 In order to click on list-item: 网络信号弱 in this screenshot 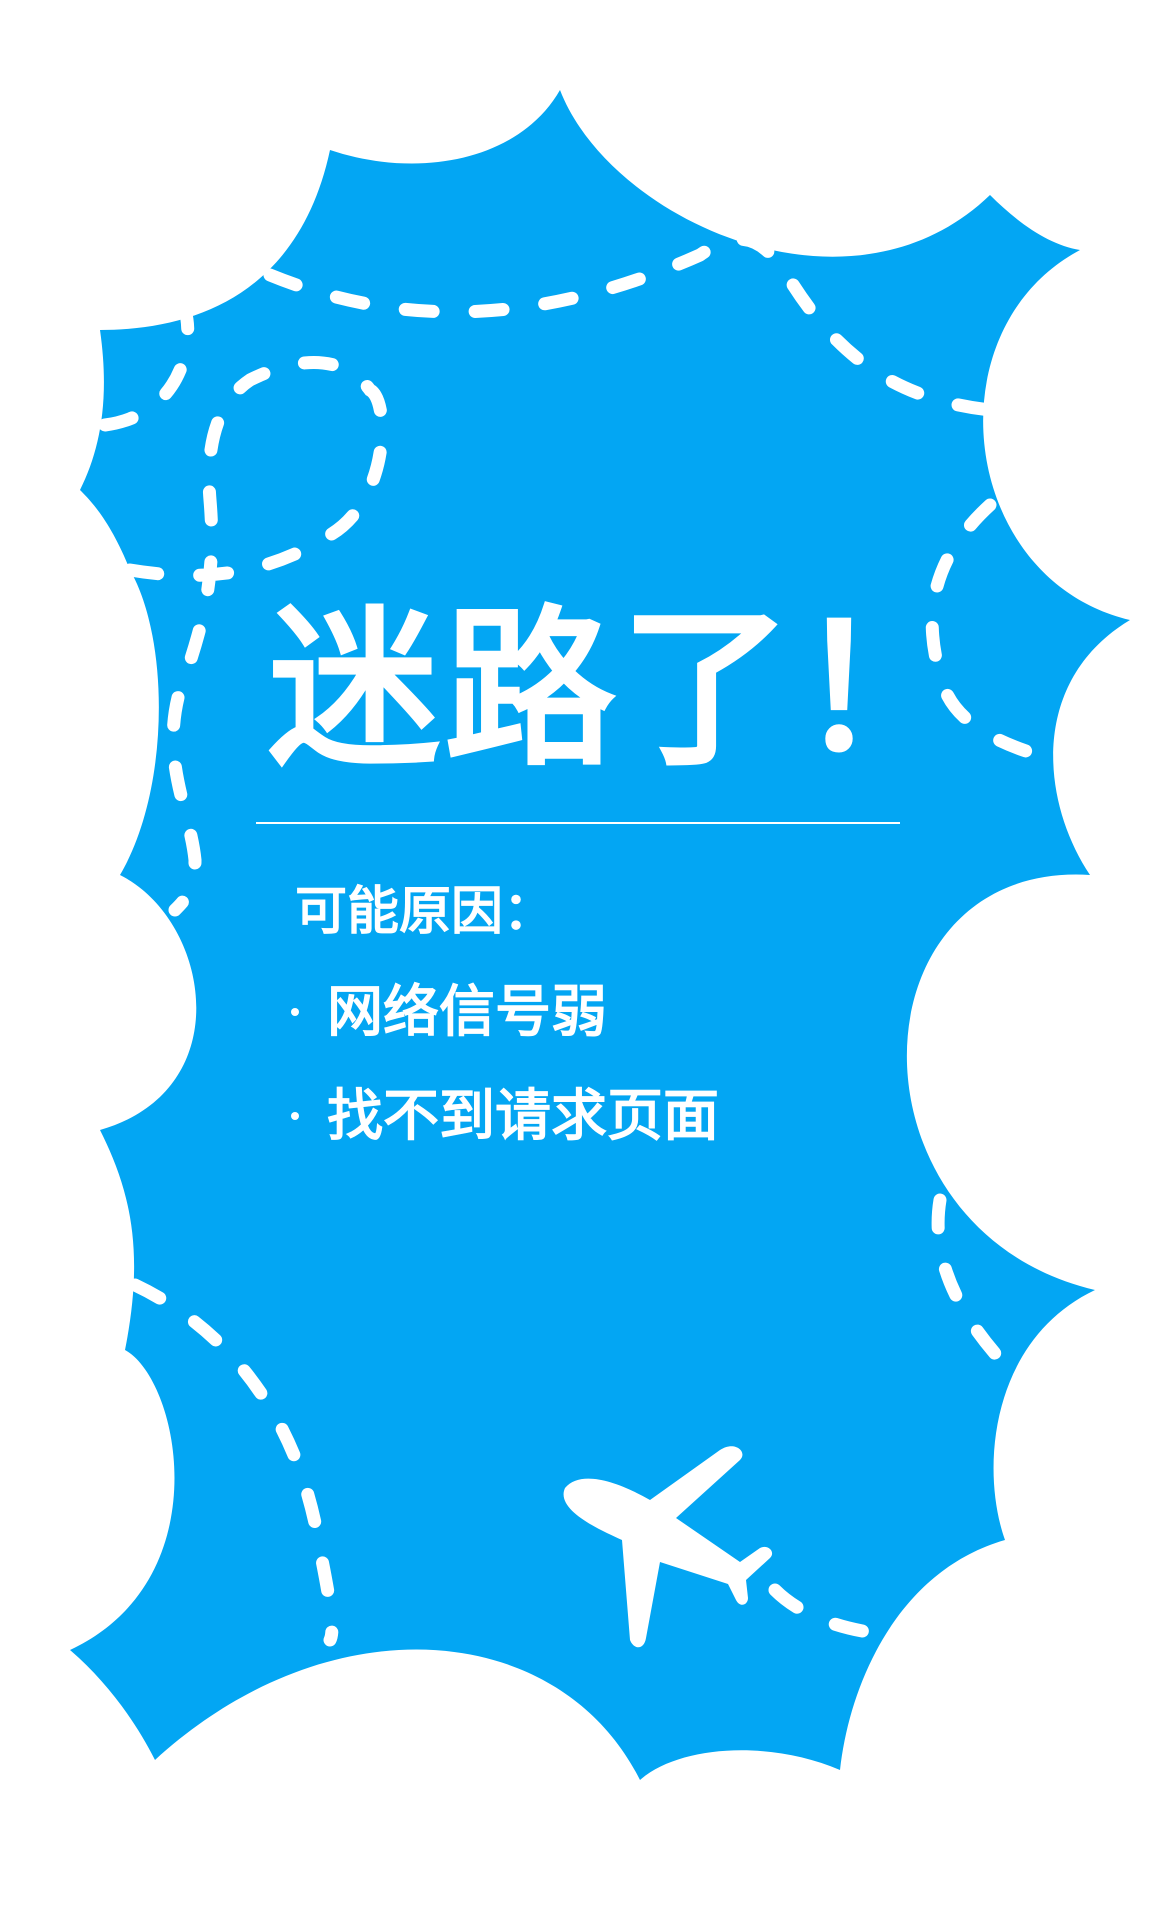, I will do `click(603, 1013)`.